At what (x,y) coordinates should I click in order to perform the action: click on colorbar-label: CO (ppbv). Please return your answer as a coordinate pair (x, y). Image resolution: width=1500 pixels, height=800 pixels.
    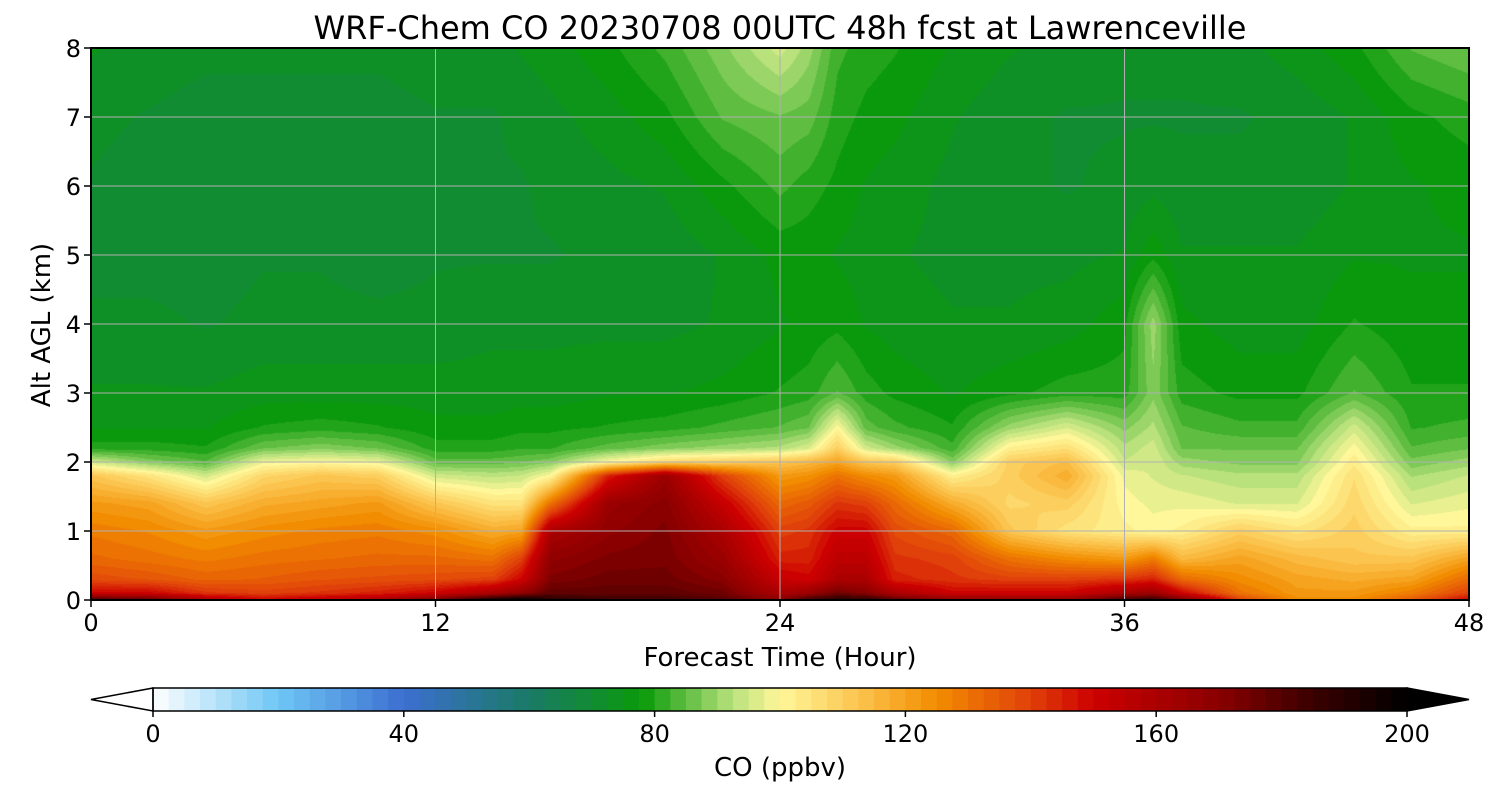
    Looking at the image, I should click on (780, 768).